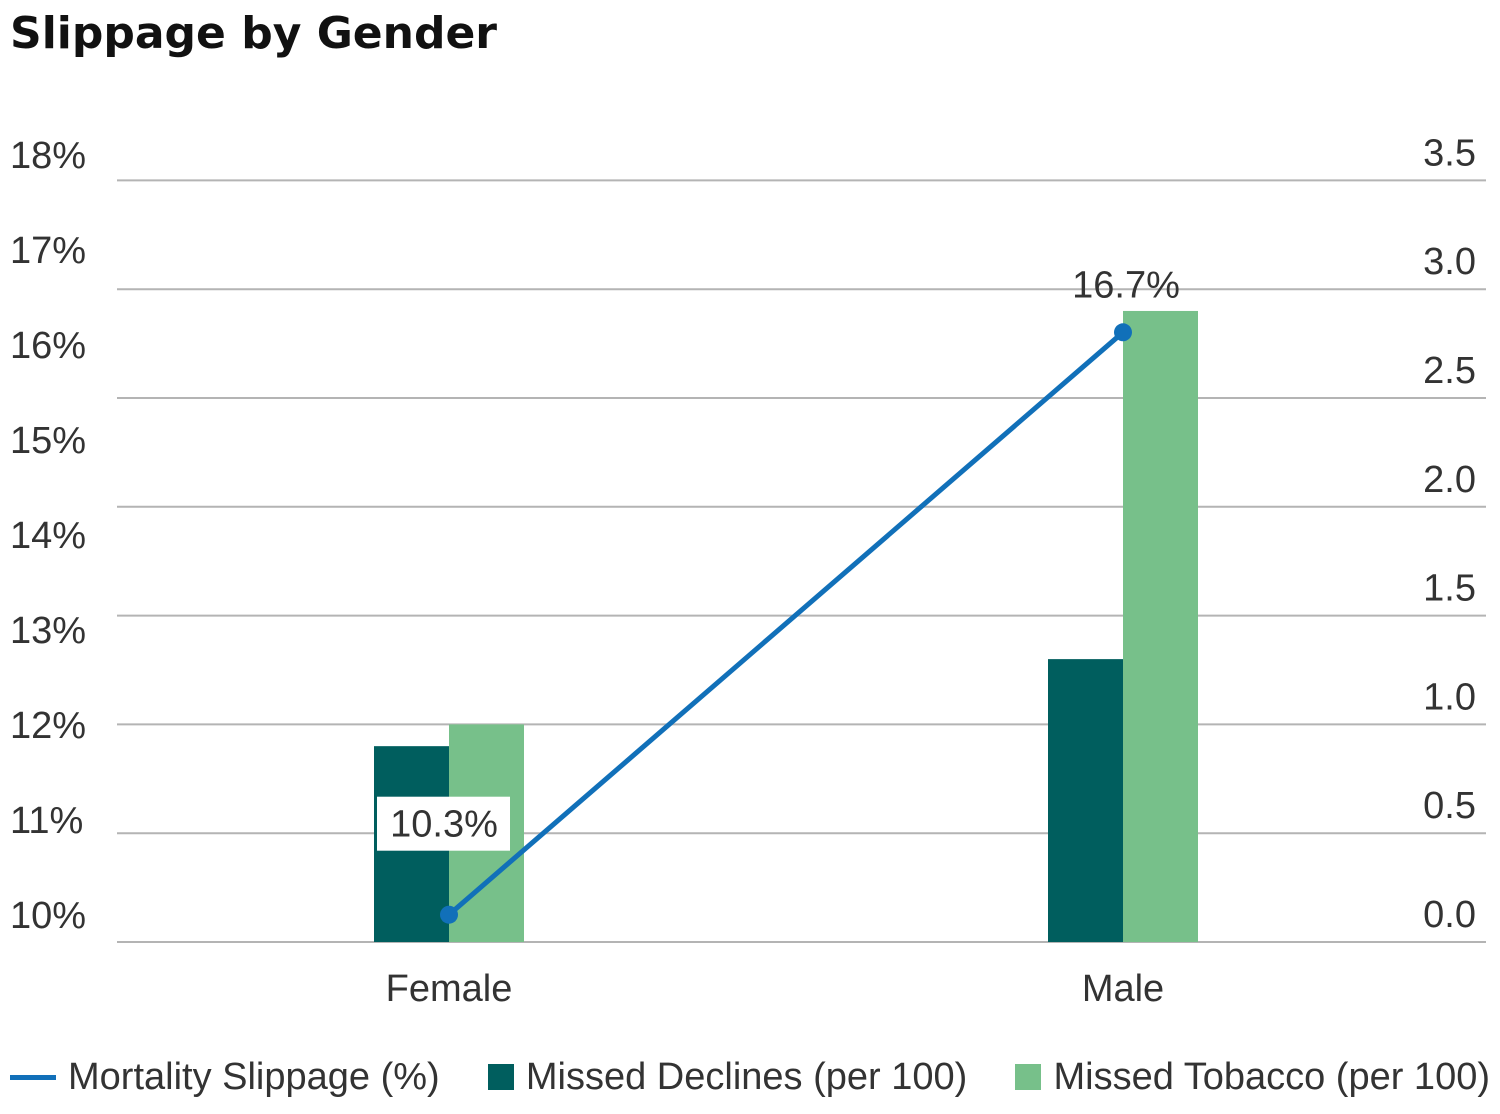 Image resolution: width=1500 pixels, height=1114 pixels. Describe the element at coordinates (746, 1076) in the screenshot. I see `legend-label: Missed Declines (per 100)` at that location.